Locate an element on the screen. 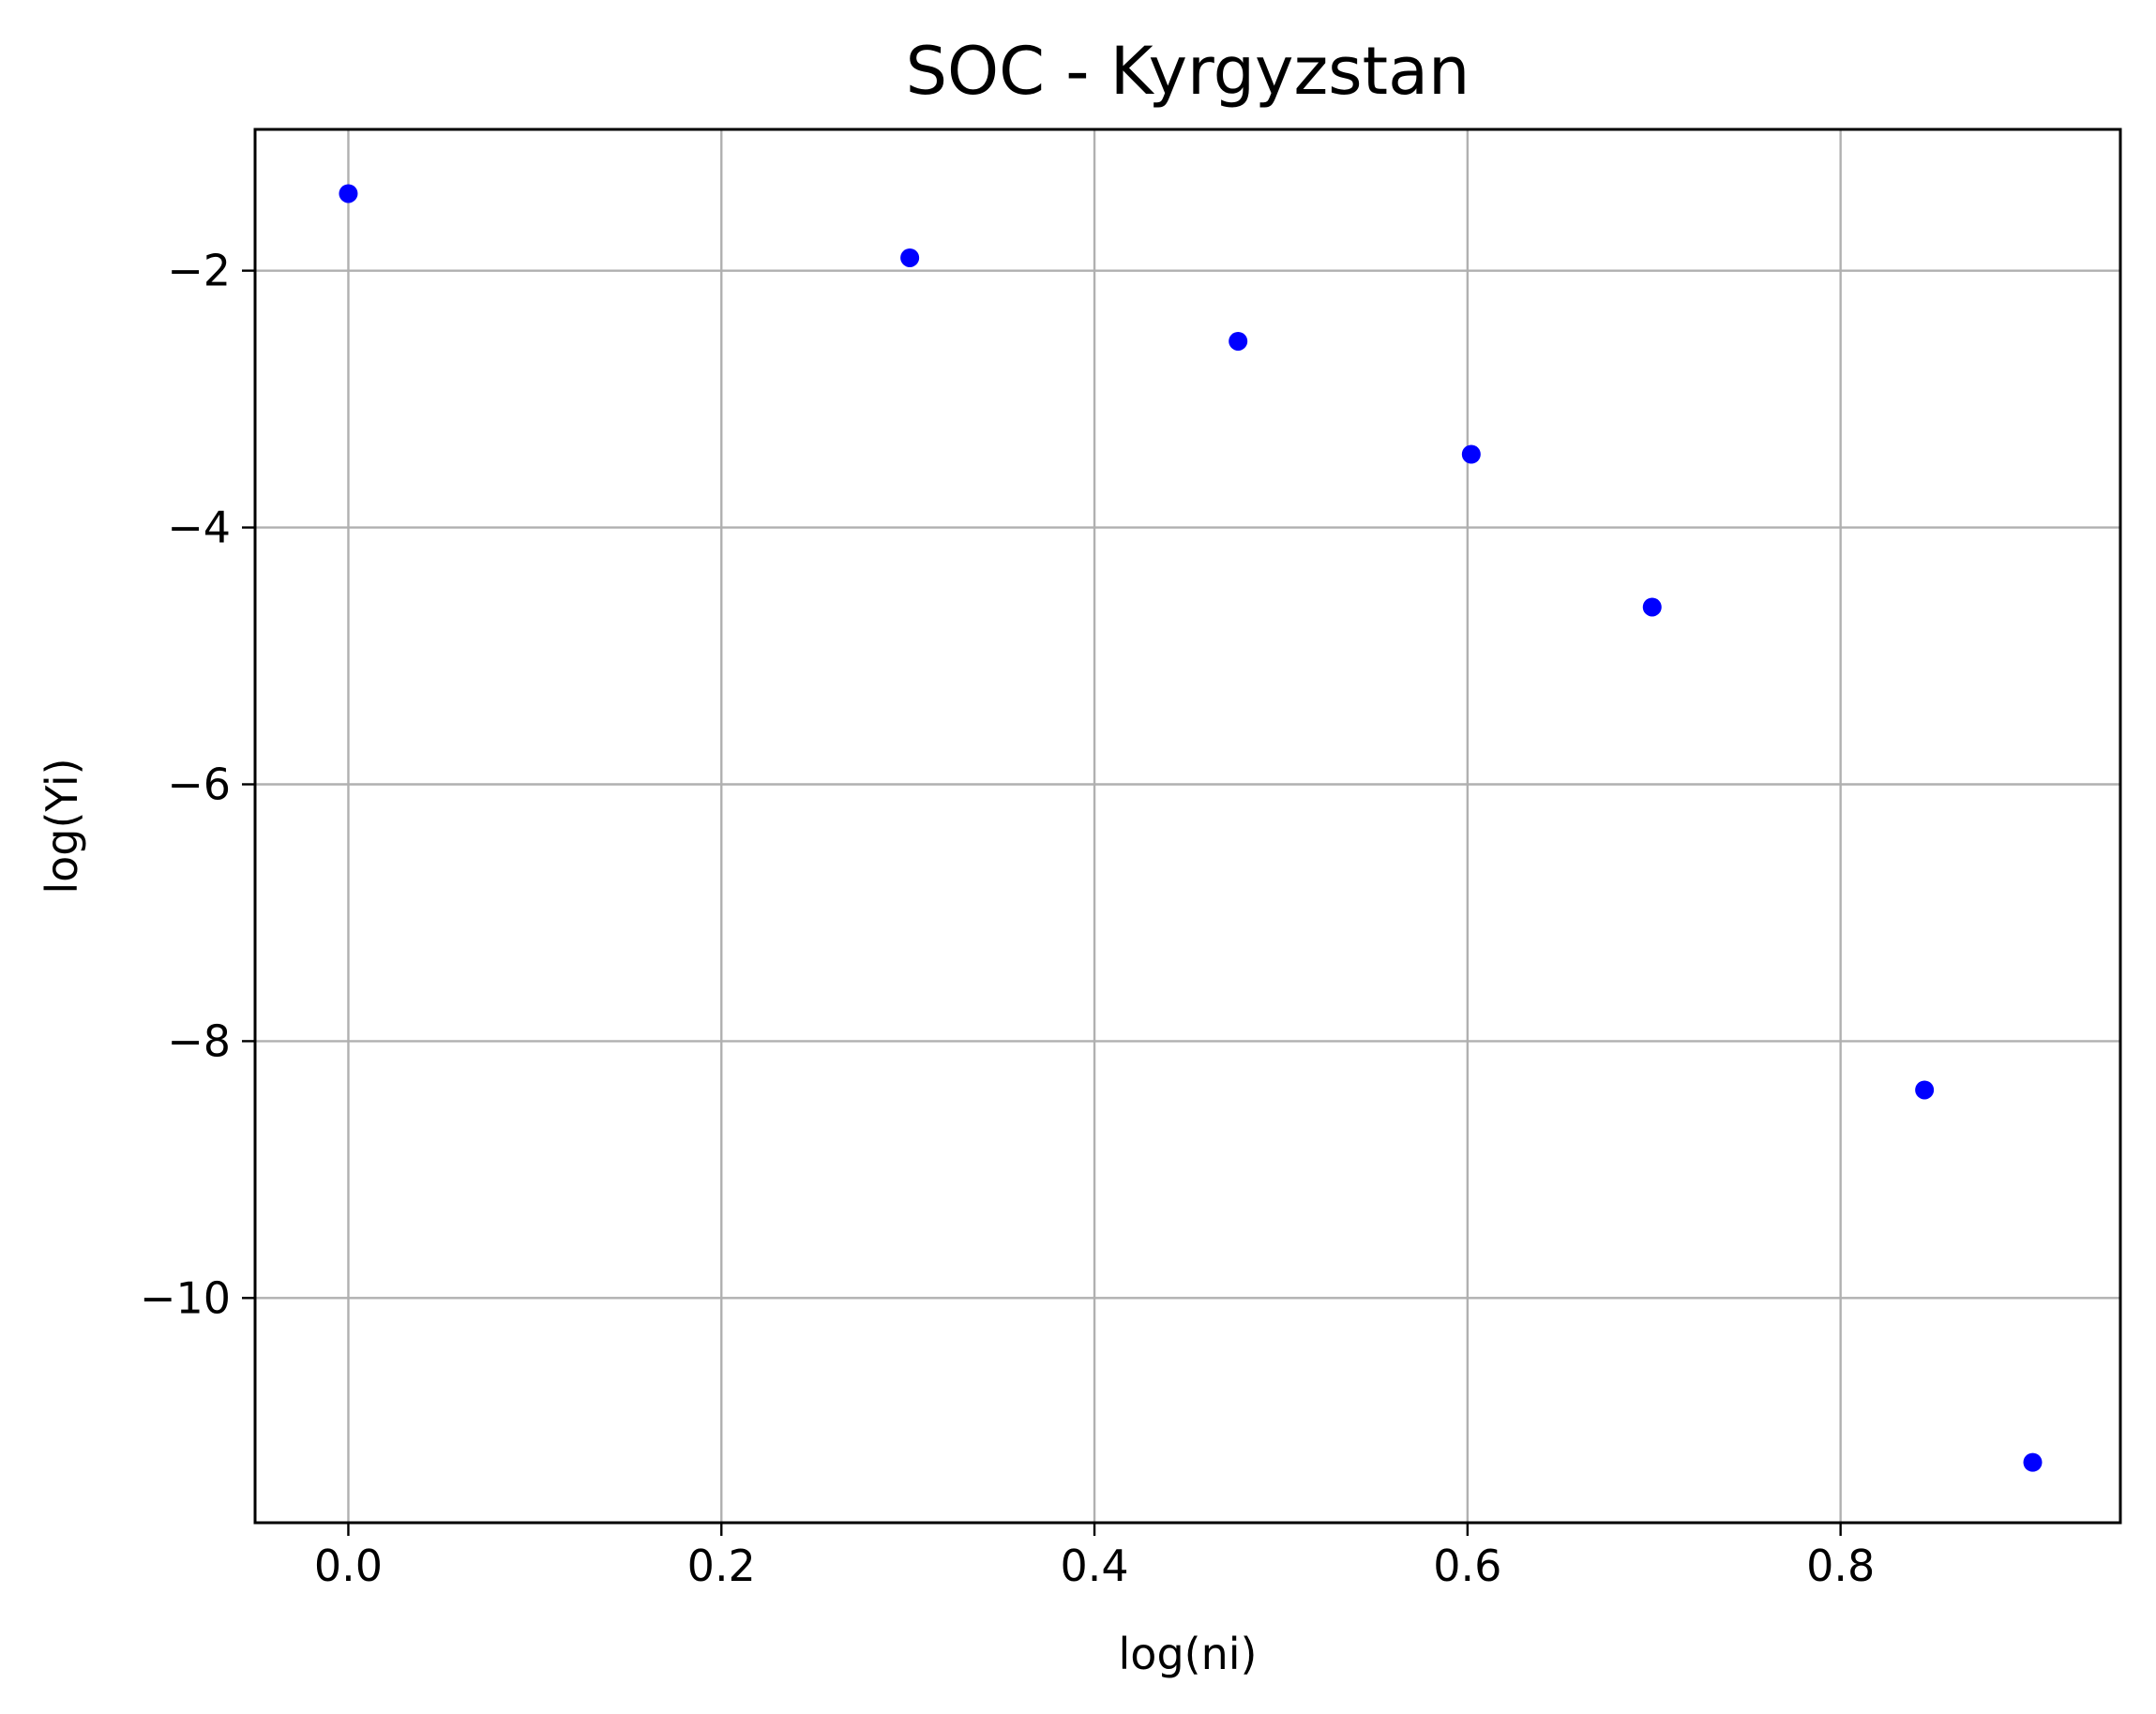 Image resolution: width=2156 pixels, height=1714 pixels. y-axis-label: log(Yi) is located at coordinates (62, 826).